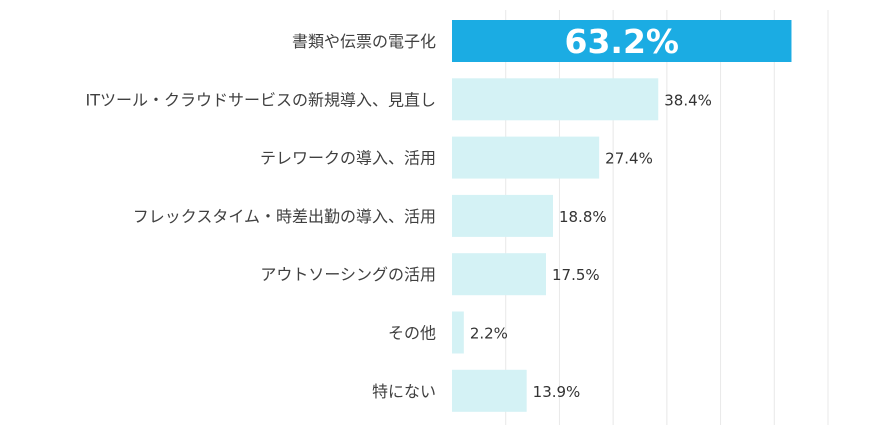 This screenshot has height=431, width=888. Describe the element at coordinates (629, 159) in the screenshot. I see `value-label-3: 27.4%` at that location.